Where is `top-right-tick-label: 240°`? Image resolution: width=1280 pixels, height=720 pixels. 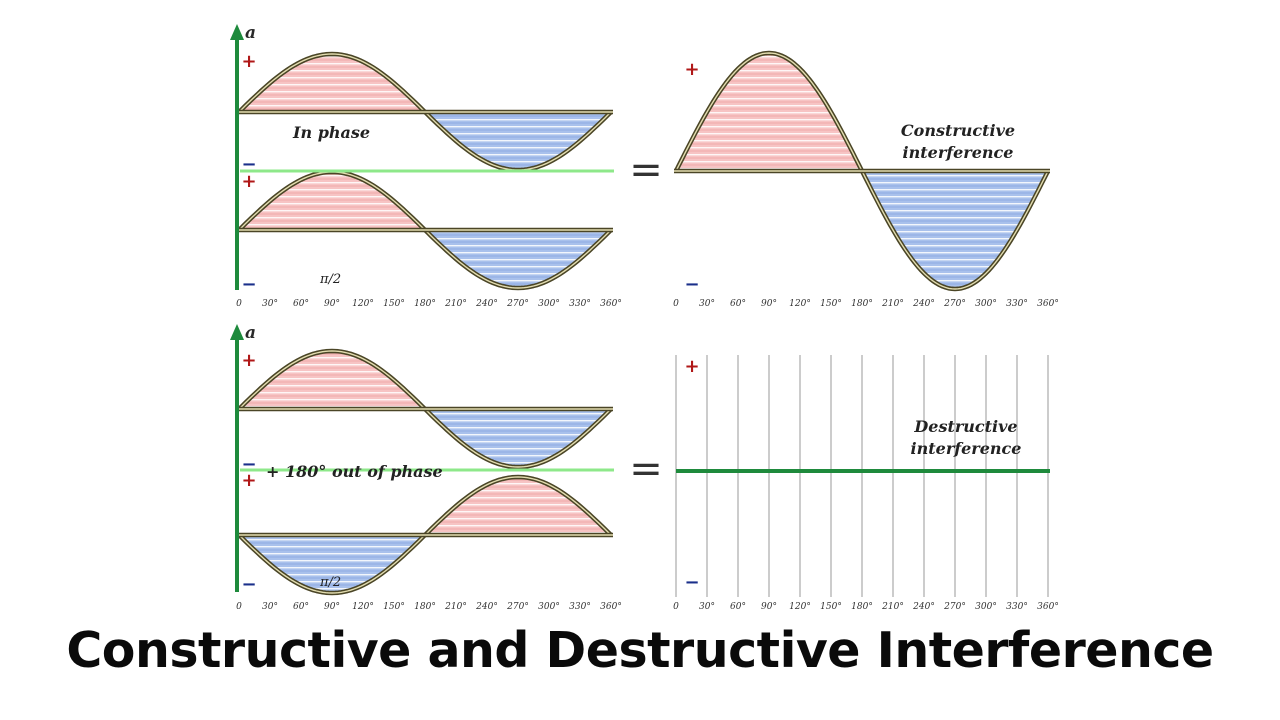 top-right-tick-label: 240° is located at coordinates (923, 304).